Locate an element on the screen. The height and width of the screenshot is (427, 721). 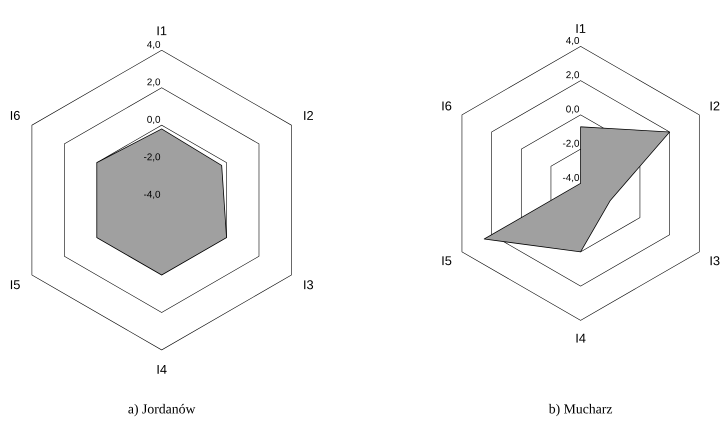
text: a) Jordanów is located at coordinates (162, 410).